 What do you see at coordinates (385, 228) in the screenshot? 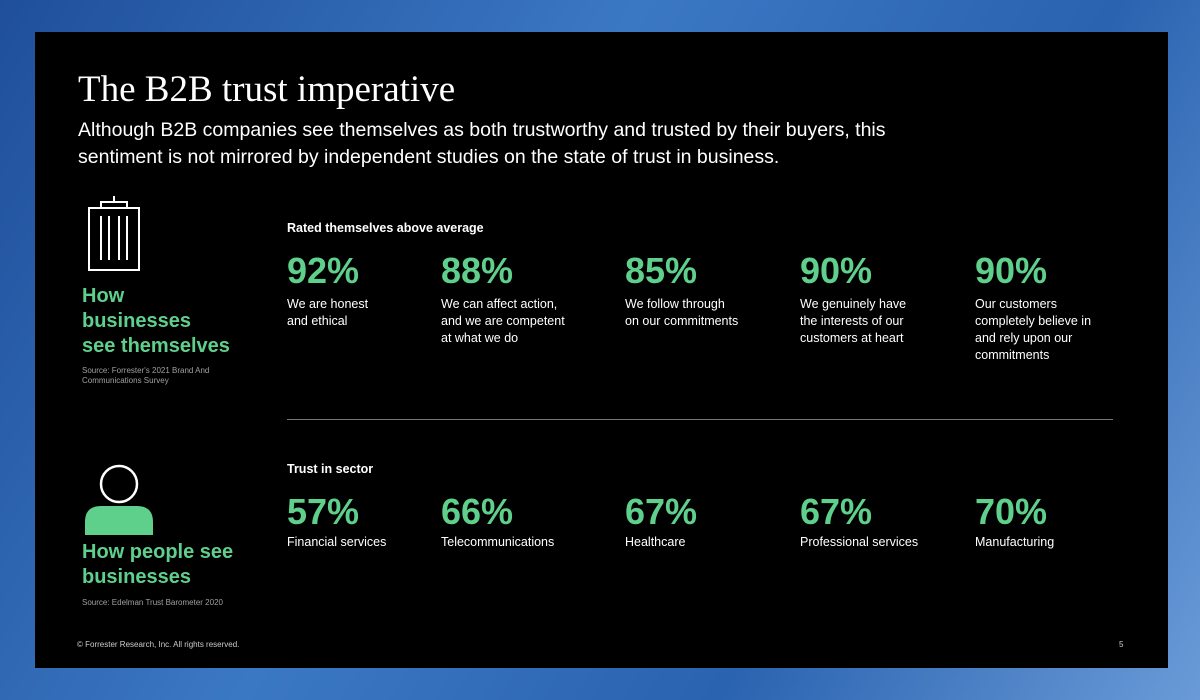
I see `section-label: Rated themselves above average` at bounding box center [385, 228].